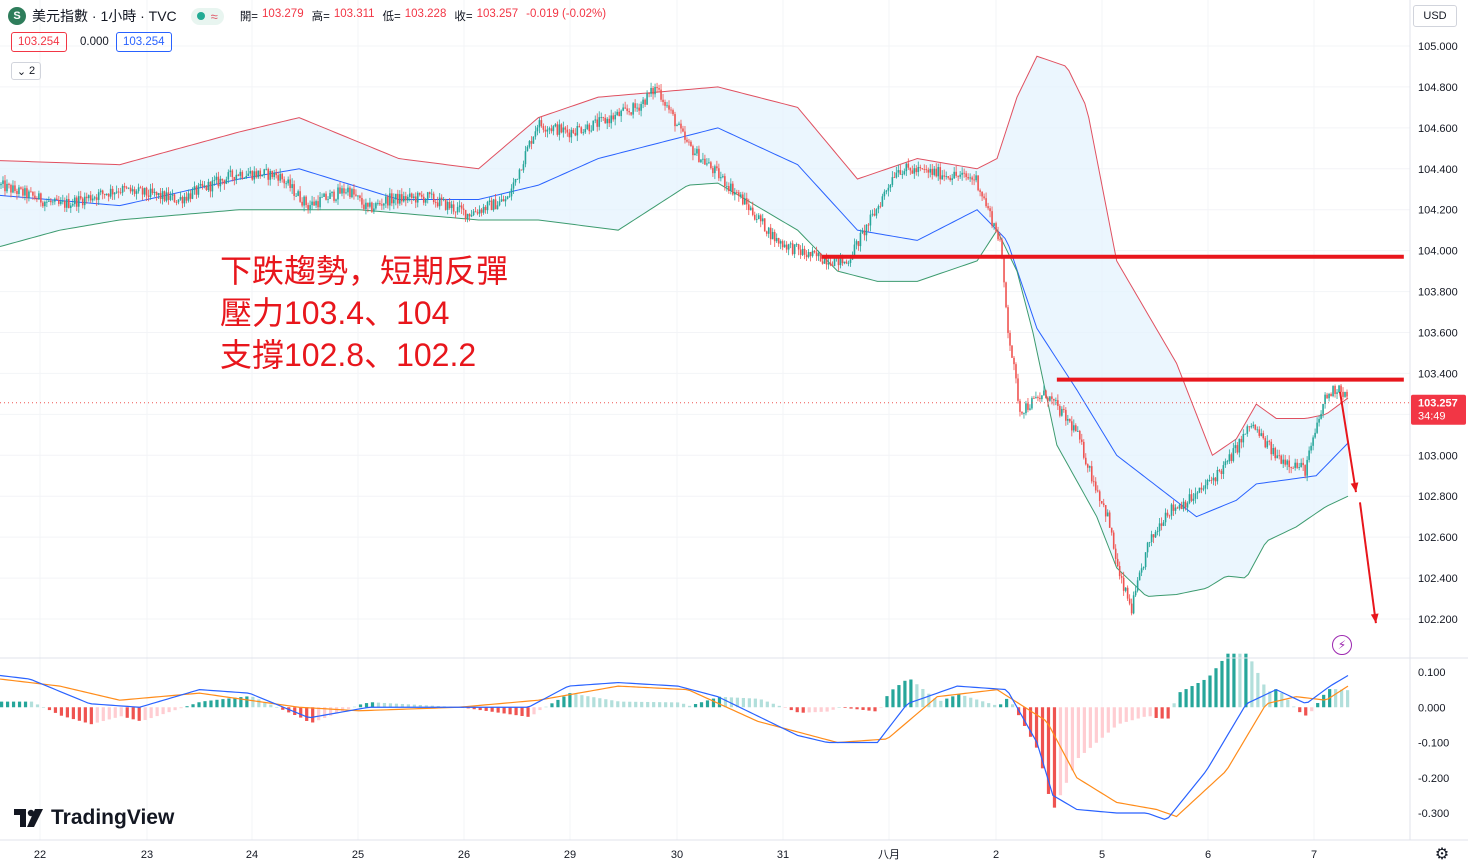 The width and height of the screenshot is (1468, 868). I want to click on market-status: ≈, so click(207, 16).